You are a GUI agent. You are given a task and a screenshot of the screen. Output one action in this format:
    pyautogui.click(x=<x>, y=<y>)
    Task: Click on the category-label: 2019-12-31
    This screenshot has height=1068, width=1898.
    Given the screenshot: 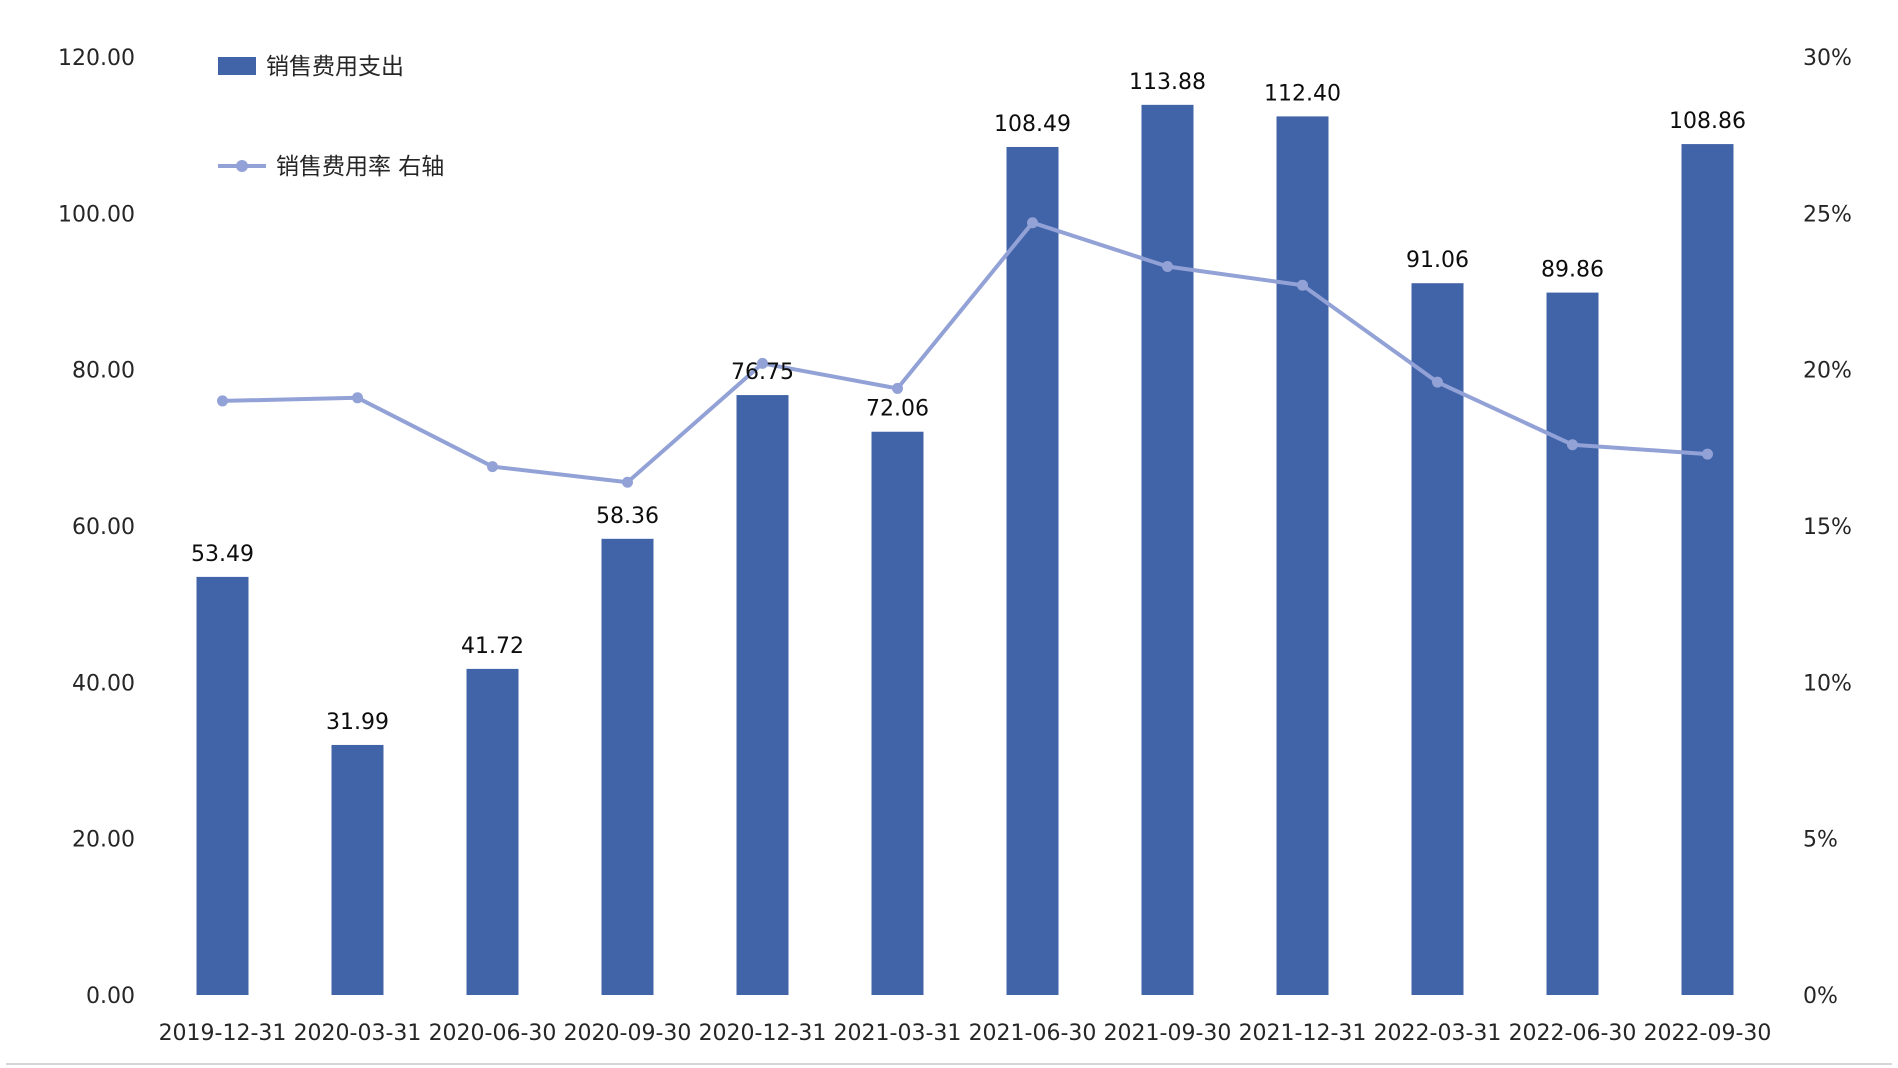 What is the action you would take?
    pyautogui.click(x=223, y=1033)
    